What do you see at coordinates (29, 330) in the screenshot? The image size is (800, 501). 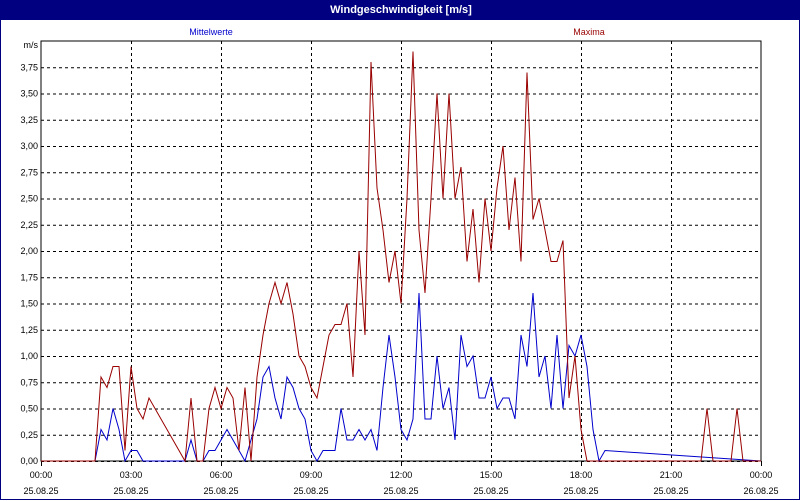 I see `y-tick-label: 1,25` at bounding box center [29, 330].